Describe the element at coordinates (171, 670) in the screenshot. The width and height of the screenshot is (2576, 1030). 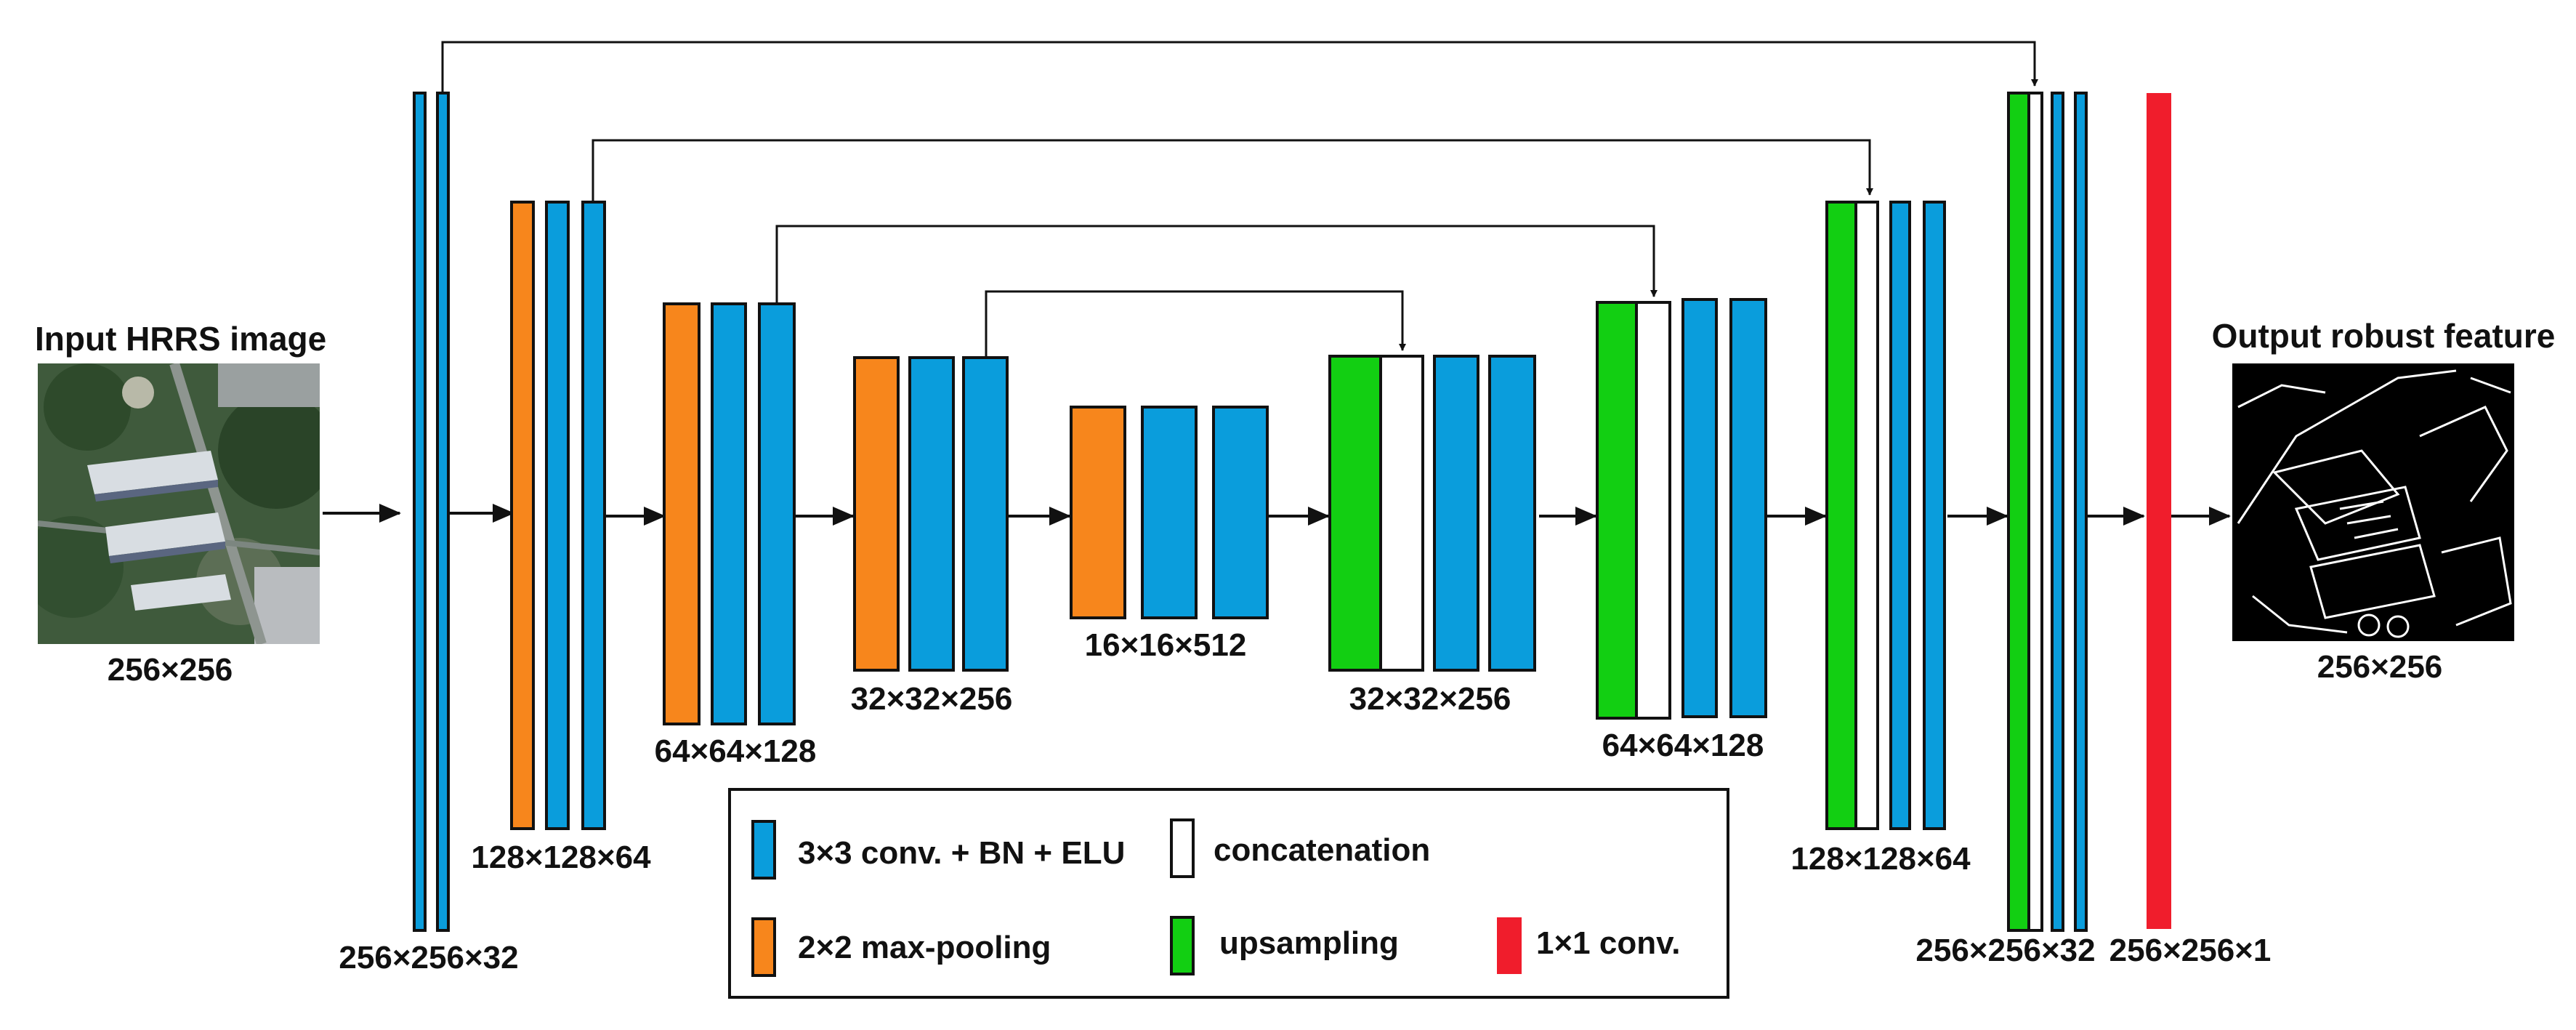
I see `input-size-label: 256×256` at that location.